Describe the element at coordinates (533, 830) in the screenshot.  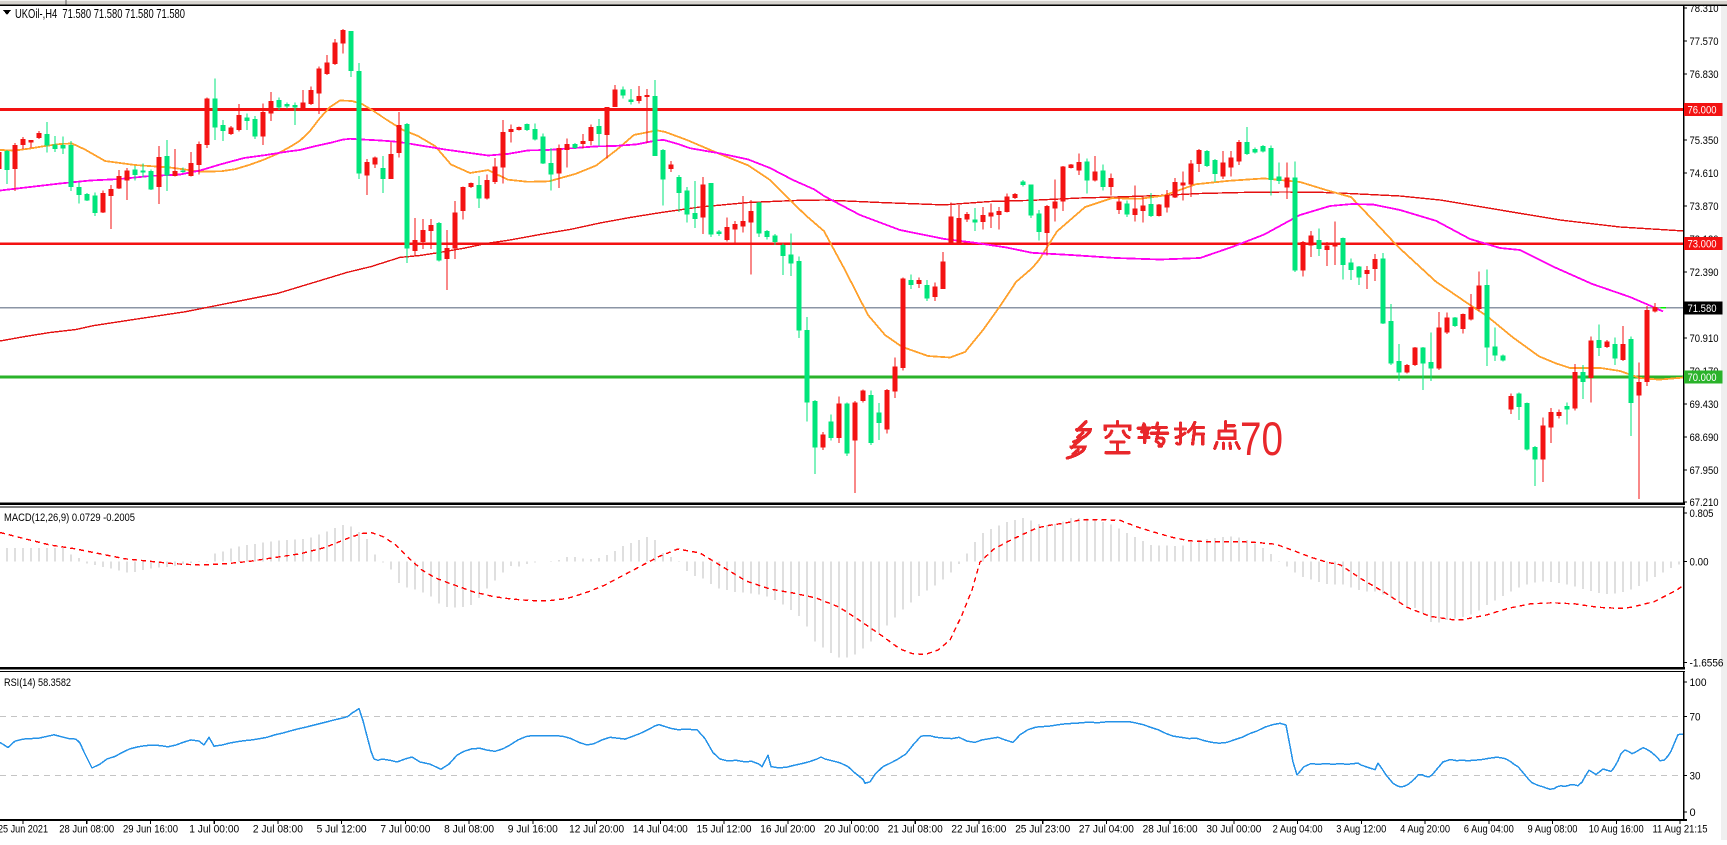
I see `svg-text: 9 Jul 16:00` at that location.